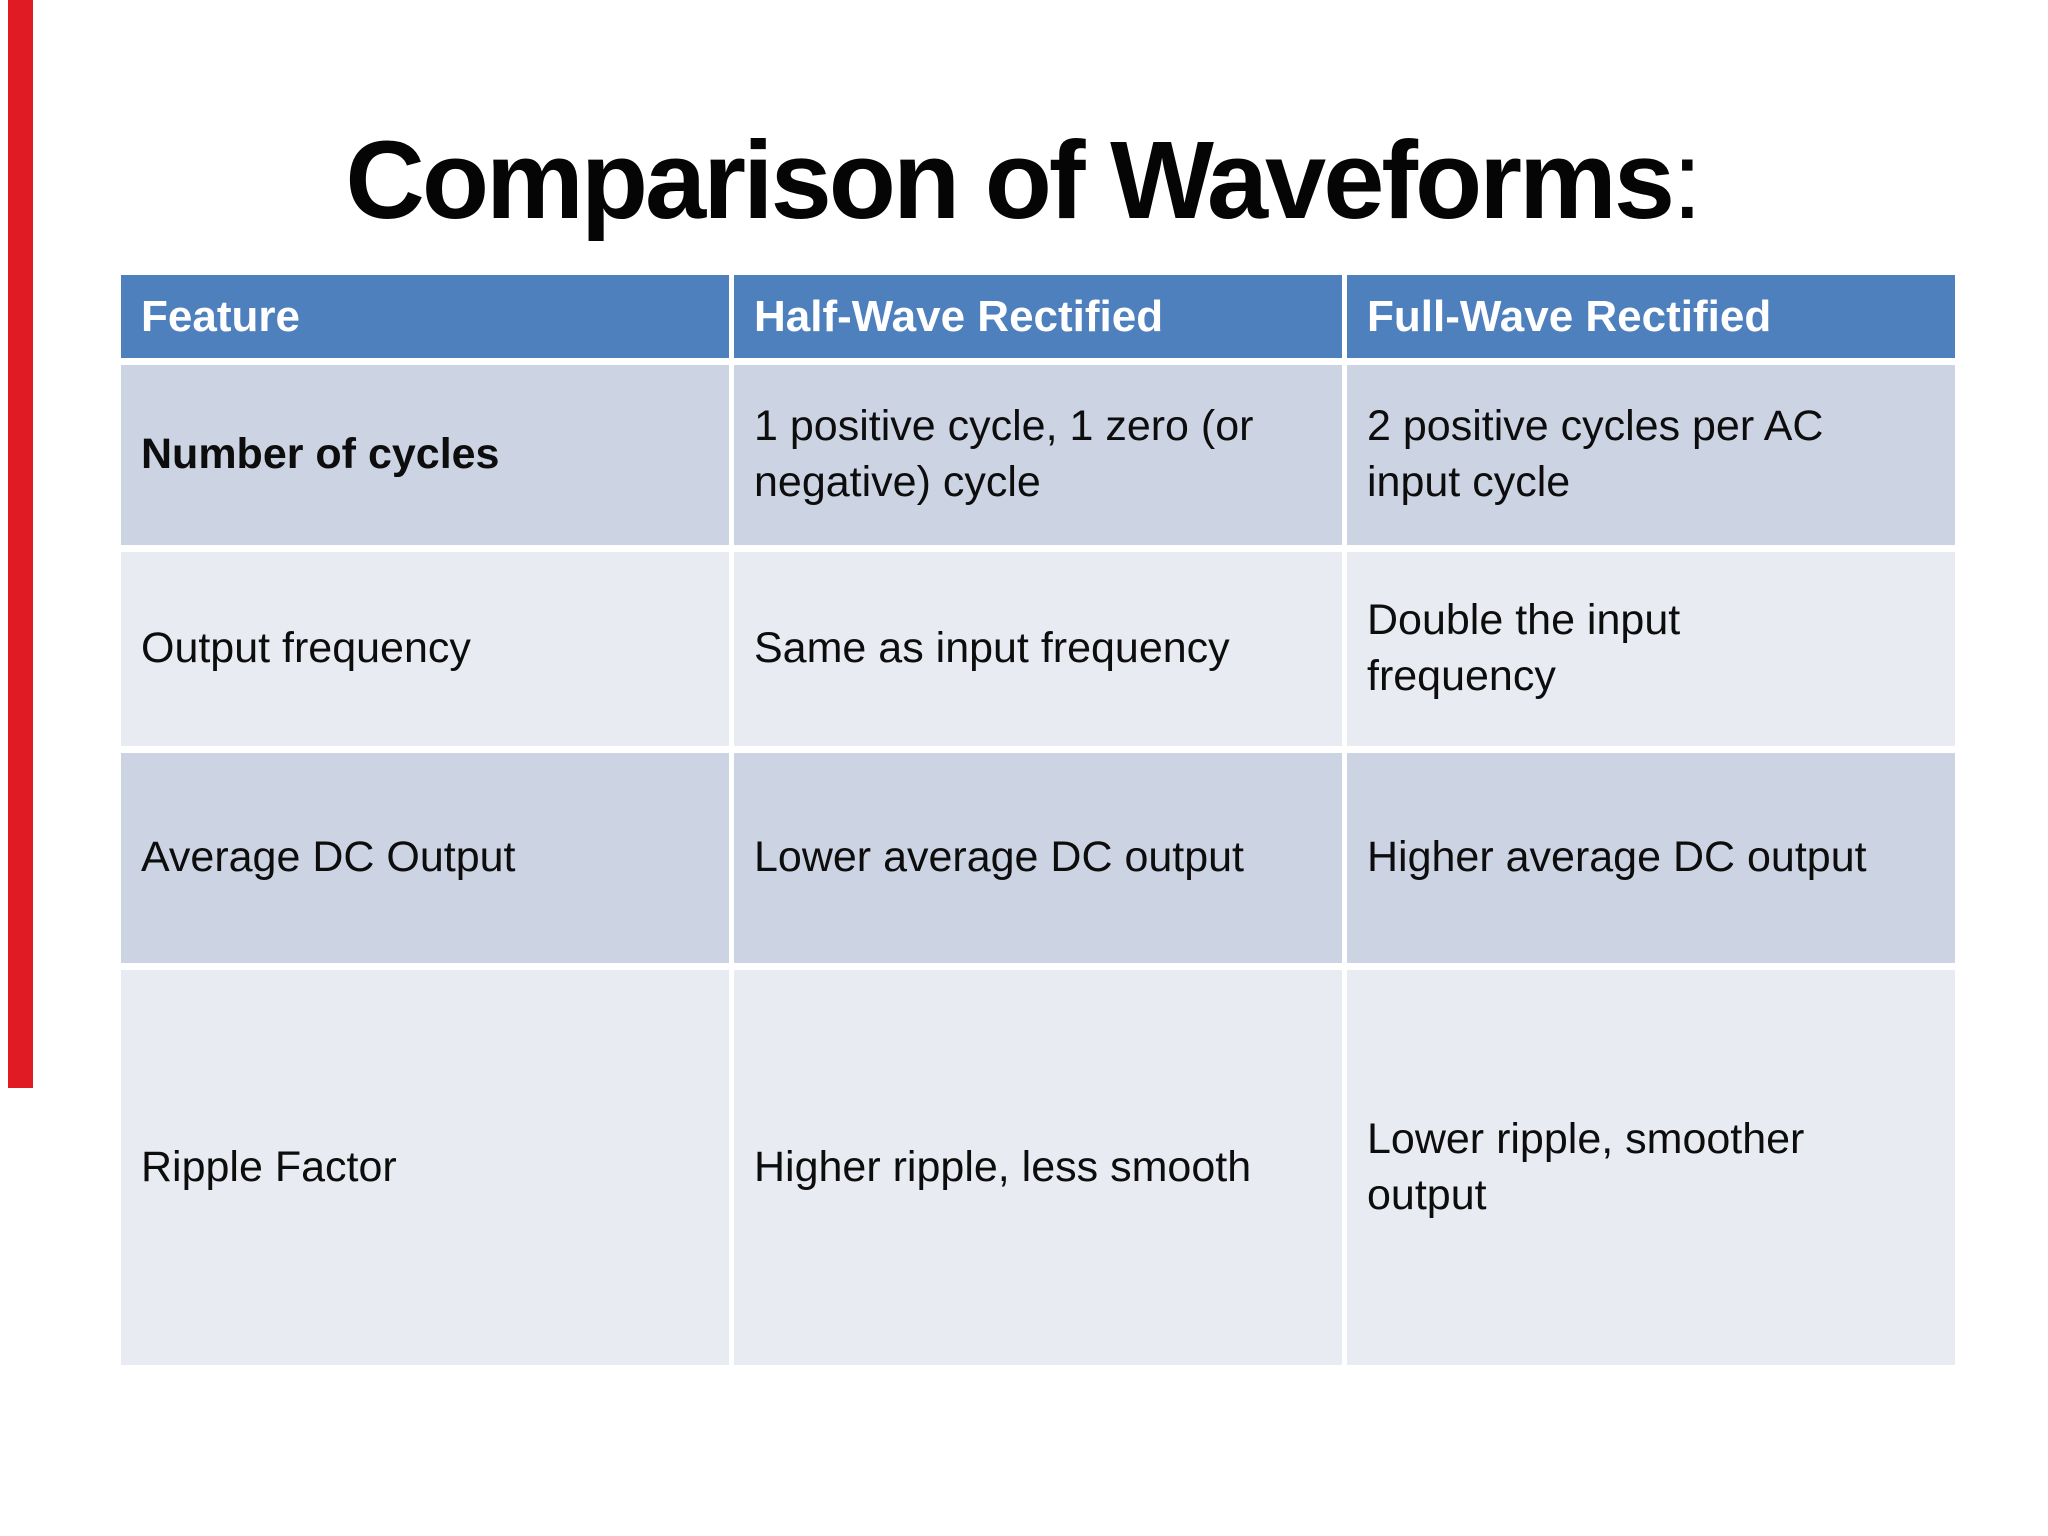 Image resolution: width=2048 pixels, height=1536 pixels. What do you see at coordinates (1651, 1167) in the screenshot?
I see `cell-full-wave-ripple-factor: Lower ripple, smoother output` at bounding box center [1651, 1167].